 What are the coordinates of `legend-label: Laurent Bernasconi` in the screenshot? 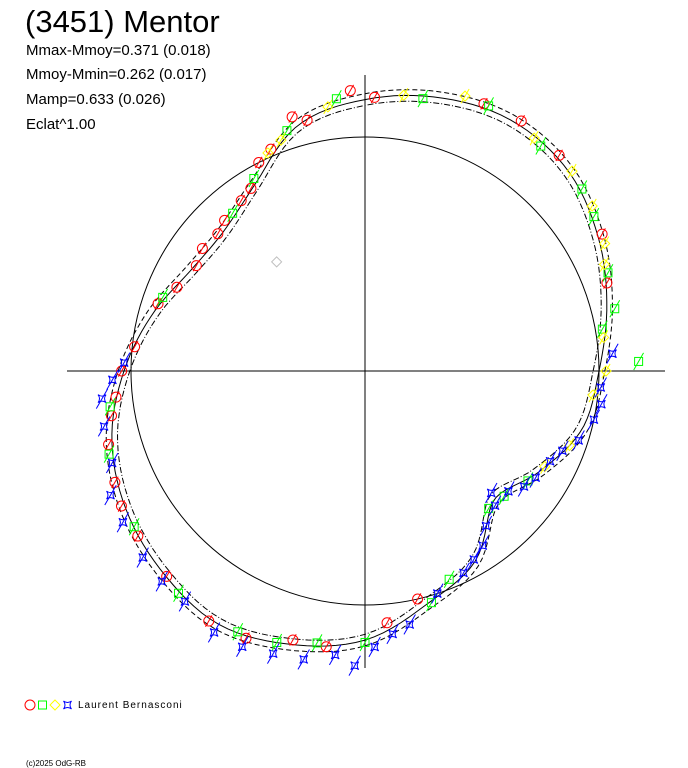 It's located at (130, 705).